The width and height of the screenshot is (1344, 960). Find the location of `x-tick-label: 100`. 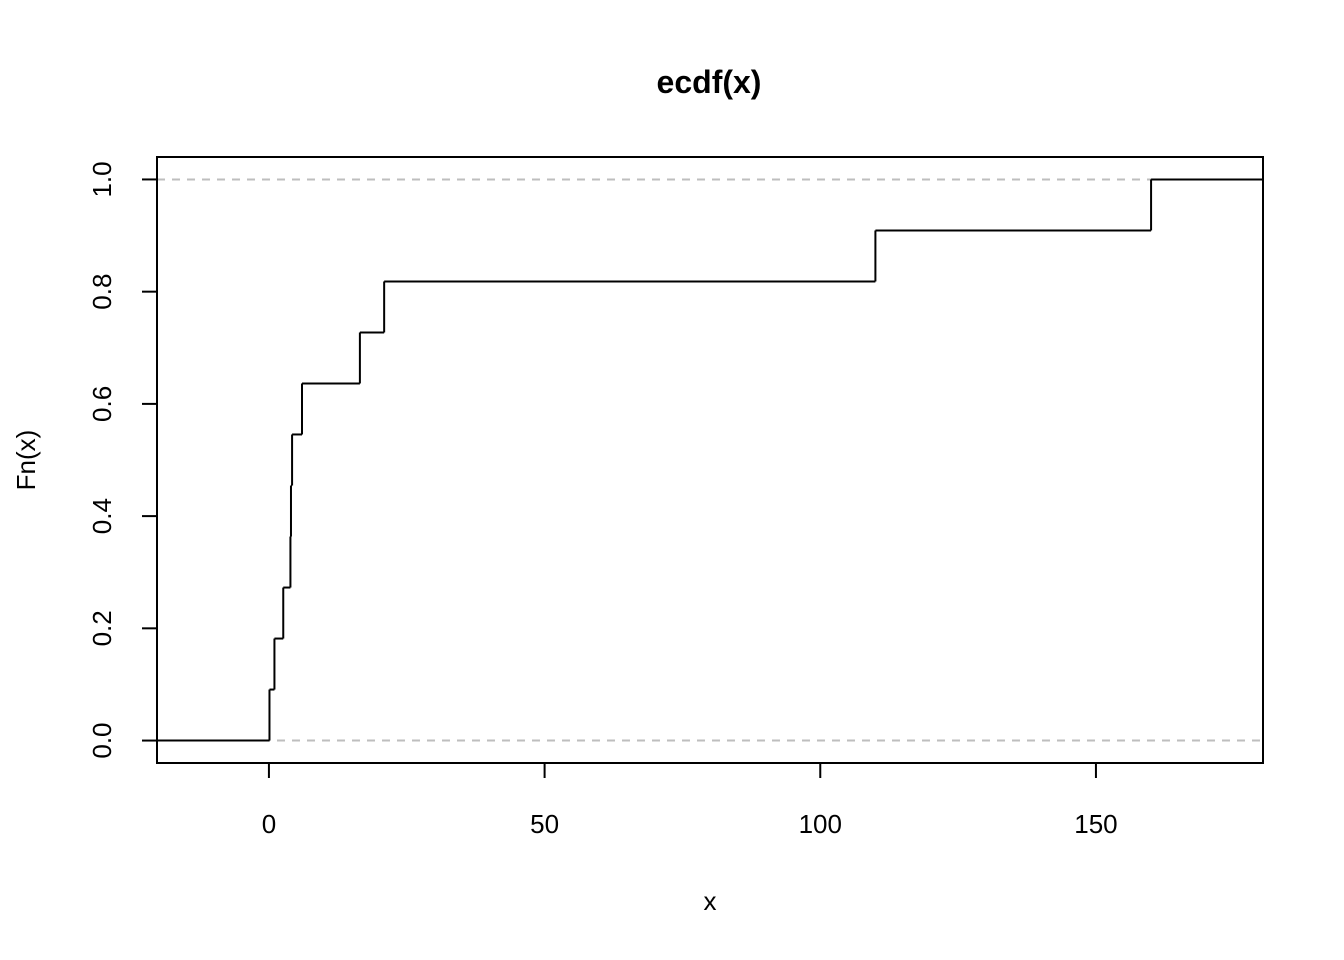

x-tick-label: 100 is located at coordinates (820, 824).